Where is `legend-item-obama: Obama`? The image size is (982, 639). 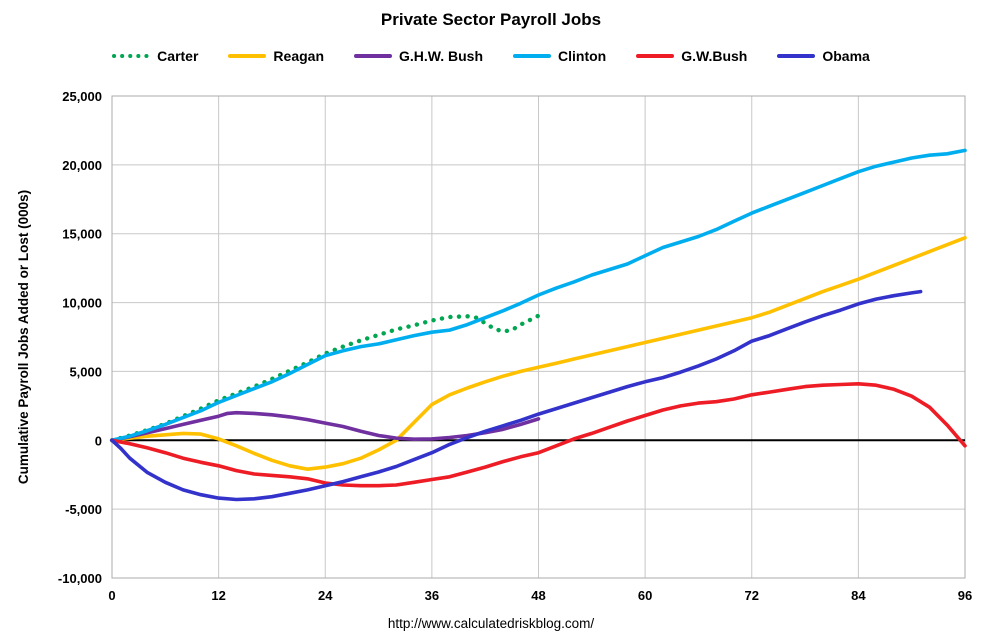 legend-item-obama: Obama is located at coordinates (823, 56).